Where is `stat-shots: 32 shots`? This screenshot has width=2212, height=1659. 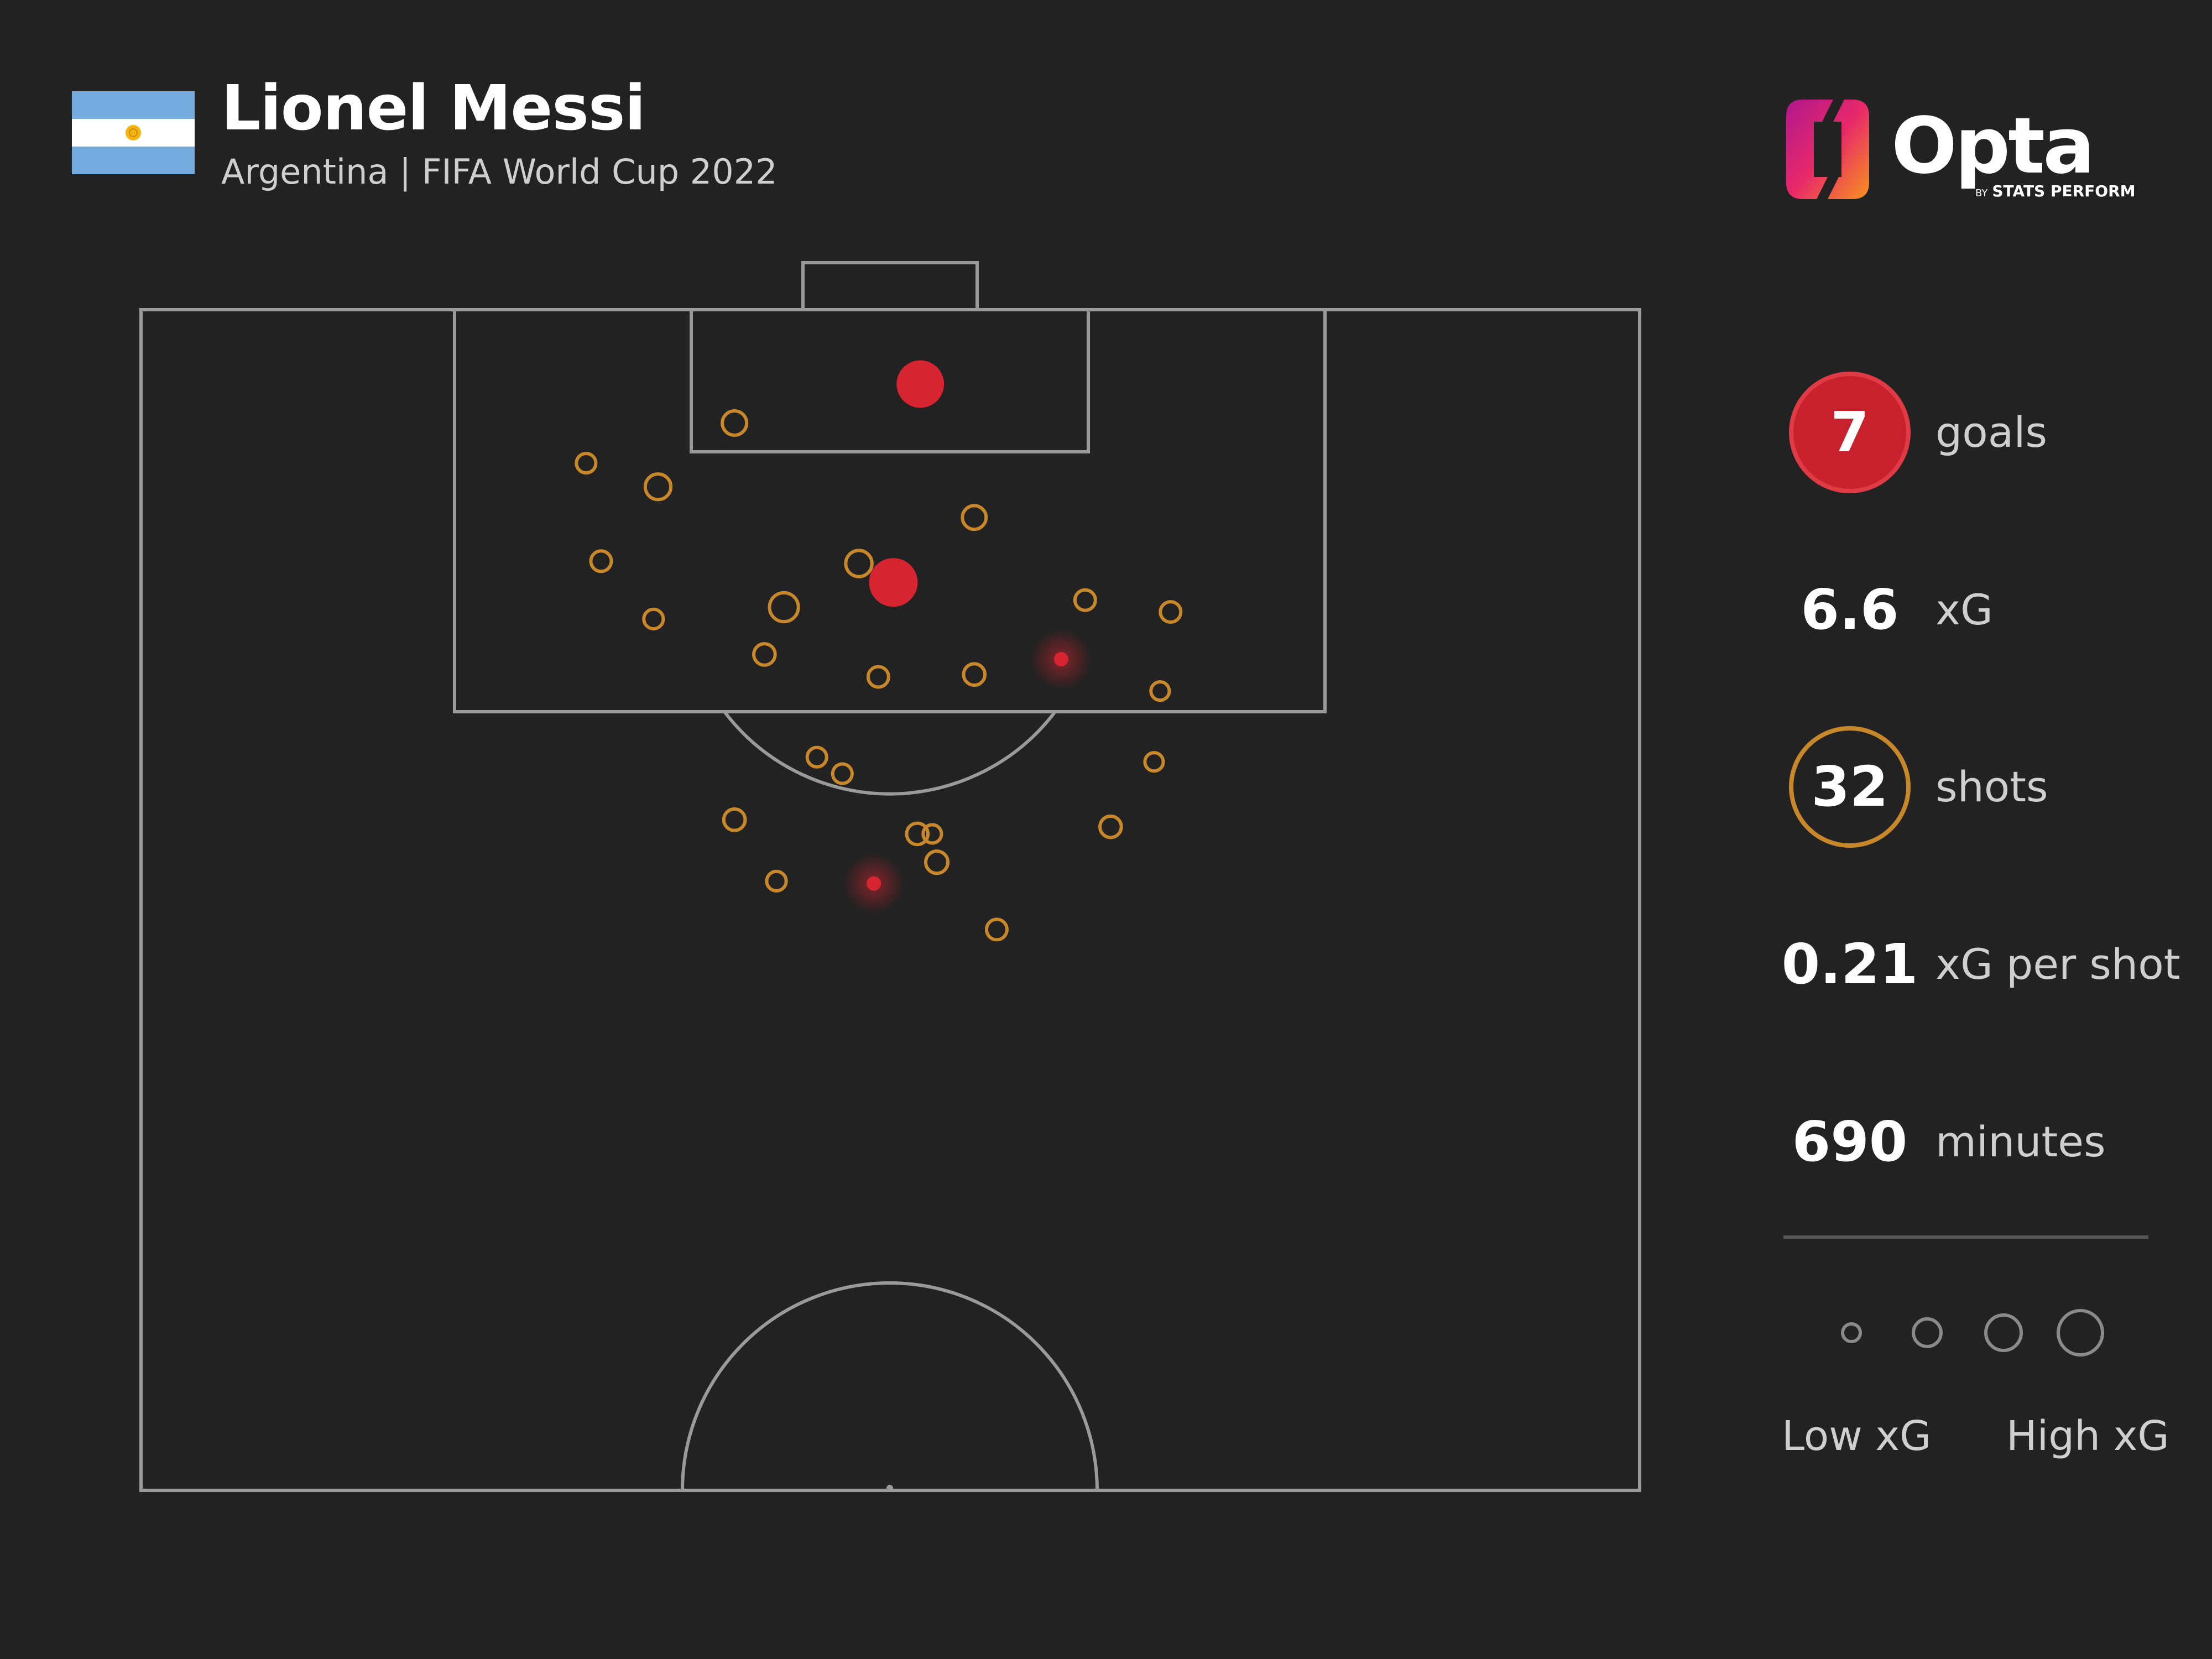
stat-shots: 32 shots is located at coordinates (1991, 793).